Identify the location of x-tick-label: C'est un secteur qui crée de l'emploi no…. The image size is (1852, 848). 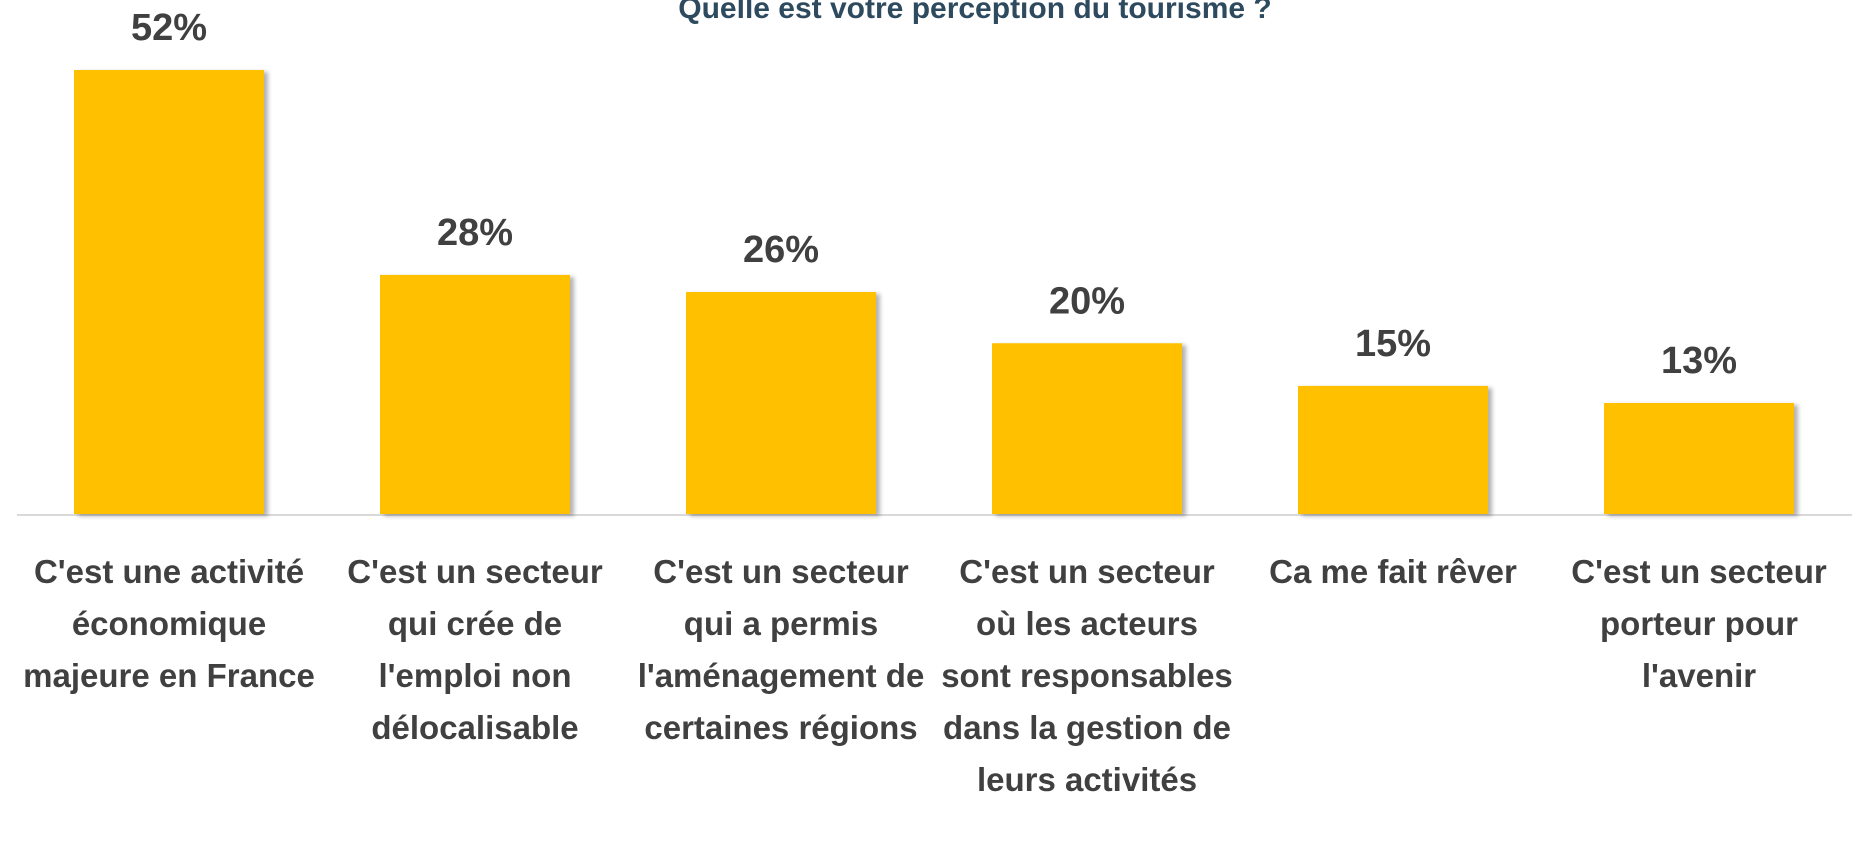
(475, 649).